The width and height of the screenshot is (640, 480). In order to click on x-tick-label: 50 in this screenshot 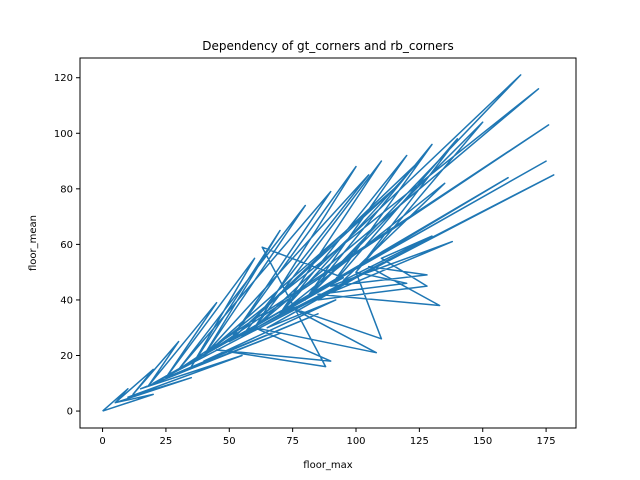, I will do `click(229, 441)`.